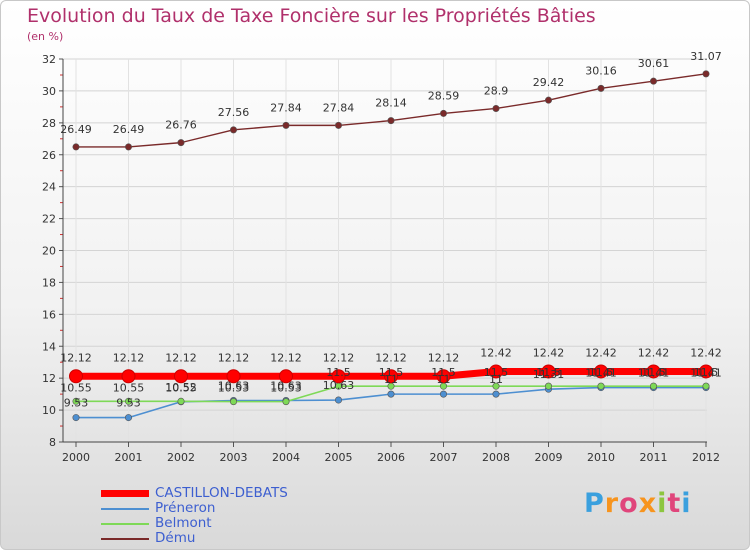 This screenshot has width=750, height=550. I want to click on x-tick-label-2009: 2009, so click(549, 457).